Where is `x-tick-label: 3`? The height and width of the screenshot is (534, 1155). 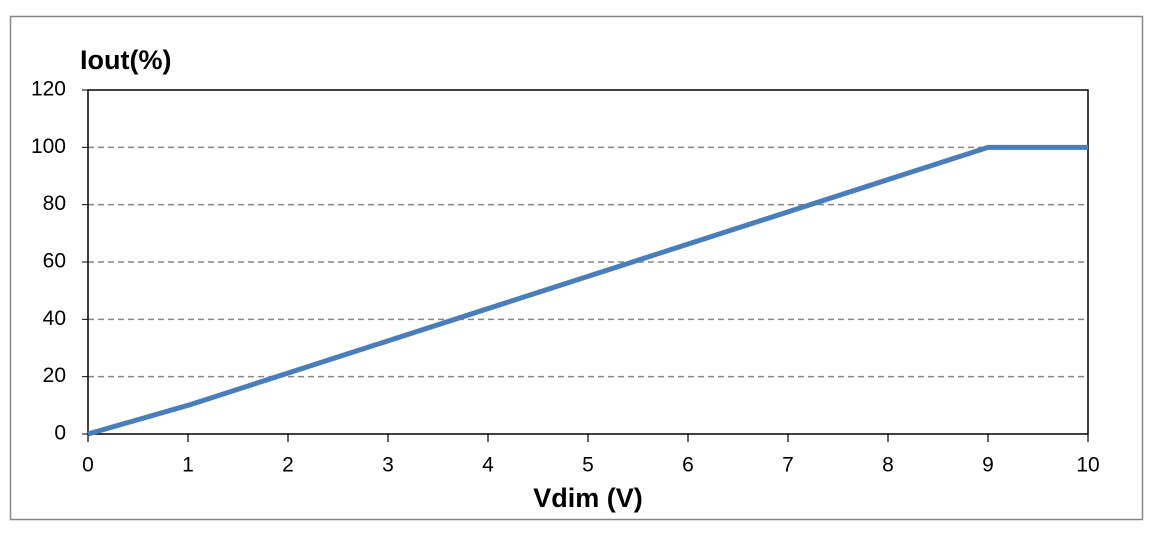 x-tick-label: 3 is located at coordinates (388, 465).